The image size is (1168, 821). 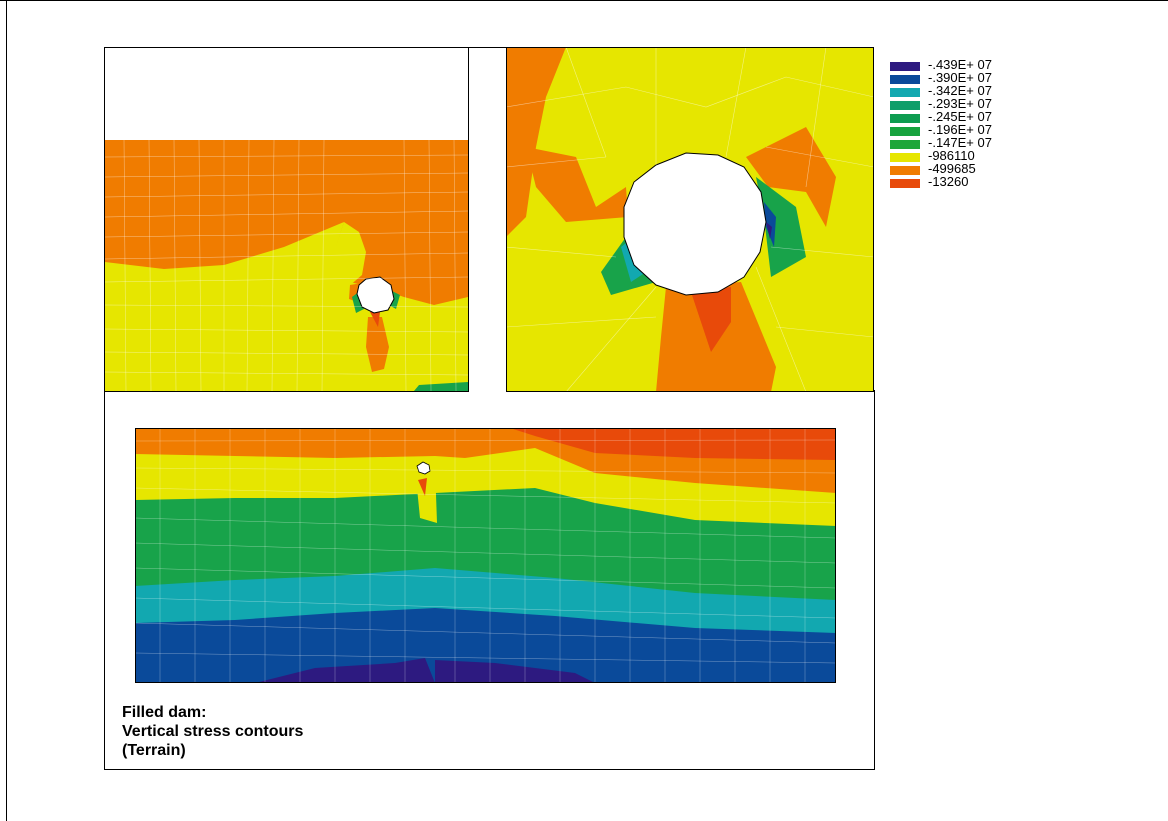 I want to click on close-up-redorange-core, so click(x=711, y=319).